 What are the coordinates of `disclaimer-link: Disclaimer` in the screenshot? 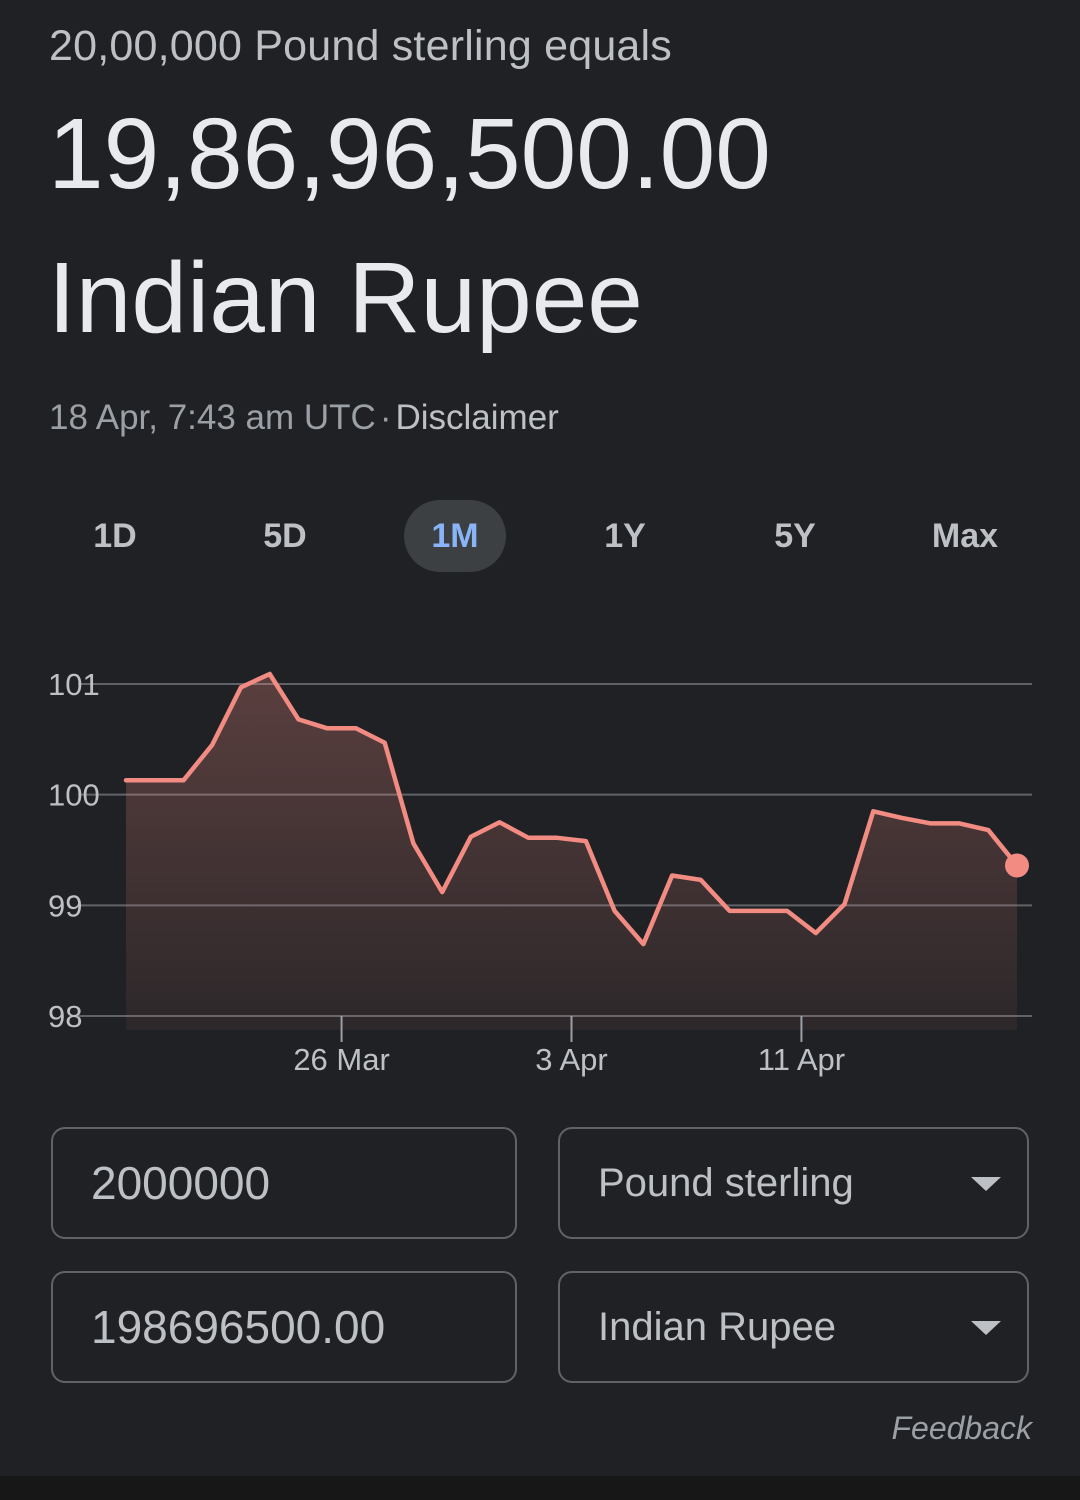 It's located at (477, 417).